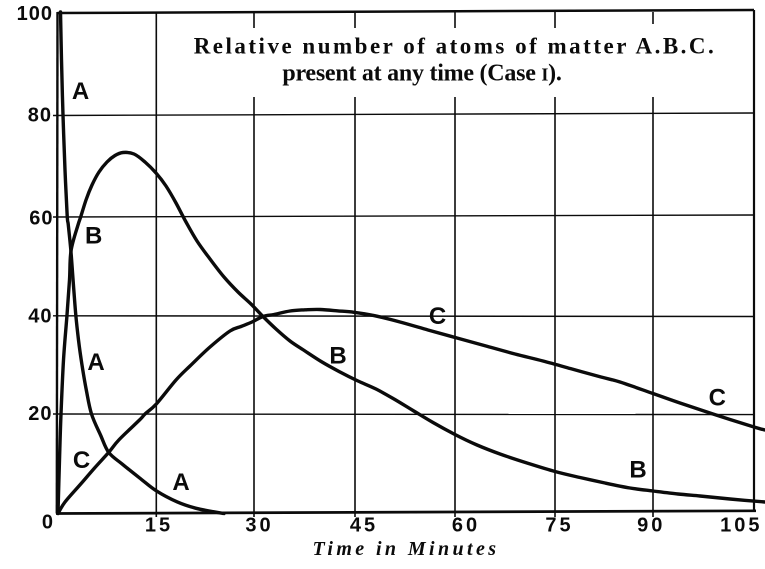  Describe the element at coordinates (259, 526) in the screenshot. I see `svg-text: 30` at that location.